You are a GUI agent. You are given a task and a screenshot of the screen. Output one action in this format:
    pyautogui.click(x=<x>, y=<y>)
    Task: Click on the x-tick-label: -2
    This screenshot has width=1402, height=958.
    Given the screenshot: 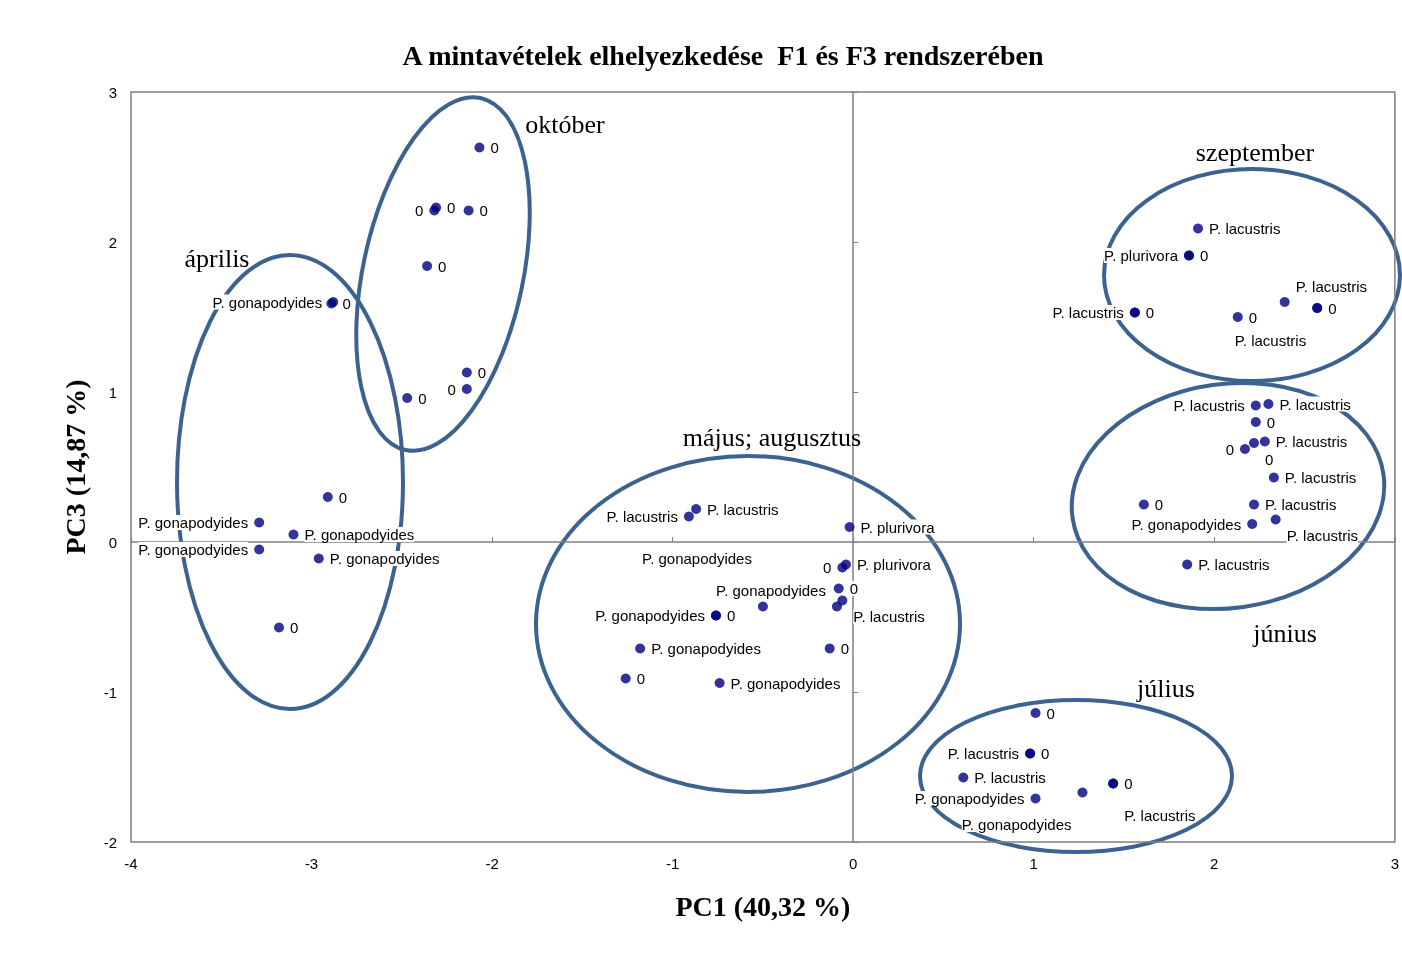 What is the action you would take?
    pyautogui.click(x=492, y=863)
    